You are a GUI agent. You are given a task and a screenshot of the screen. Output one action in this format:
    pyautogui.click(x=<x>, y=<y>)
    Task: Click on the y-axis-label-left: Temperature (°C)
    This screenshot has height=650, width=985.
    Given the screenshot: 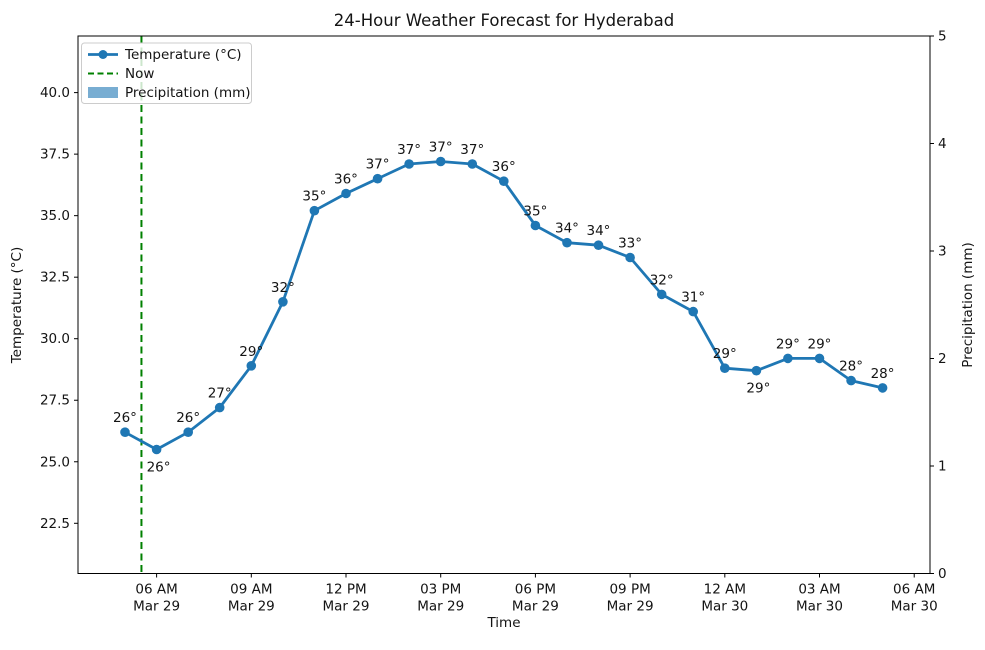 What is the action you would take?
    pyautogui.click(x=17, y=306)
    